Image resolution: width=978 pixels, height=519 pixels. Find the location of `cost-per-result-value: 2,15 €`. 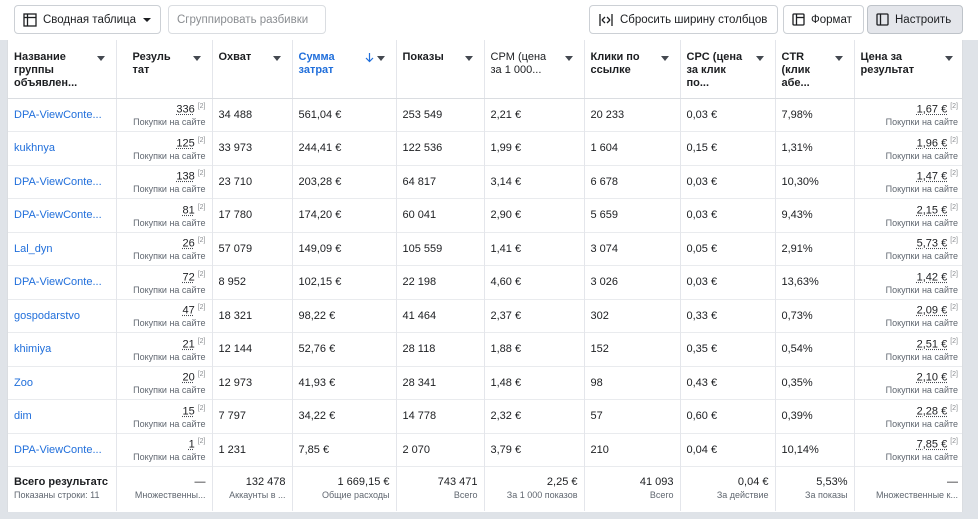

cost-per-result-value: 2,15 € is located at coordinates (932, 210).